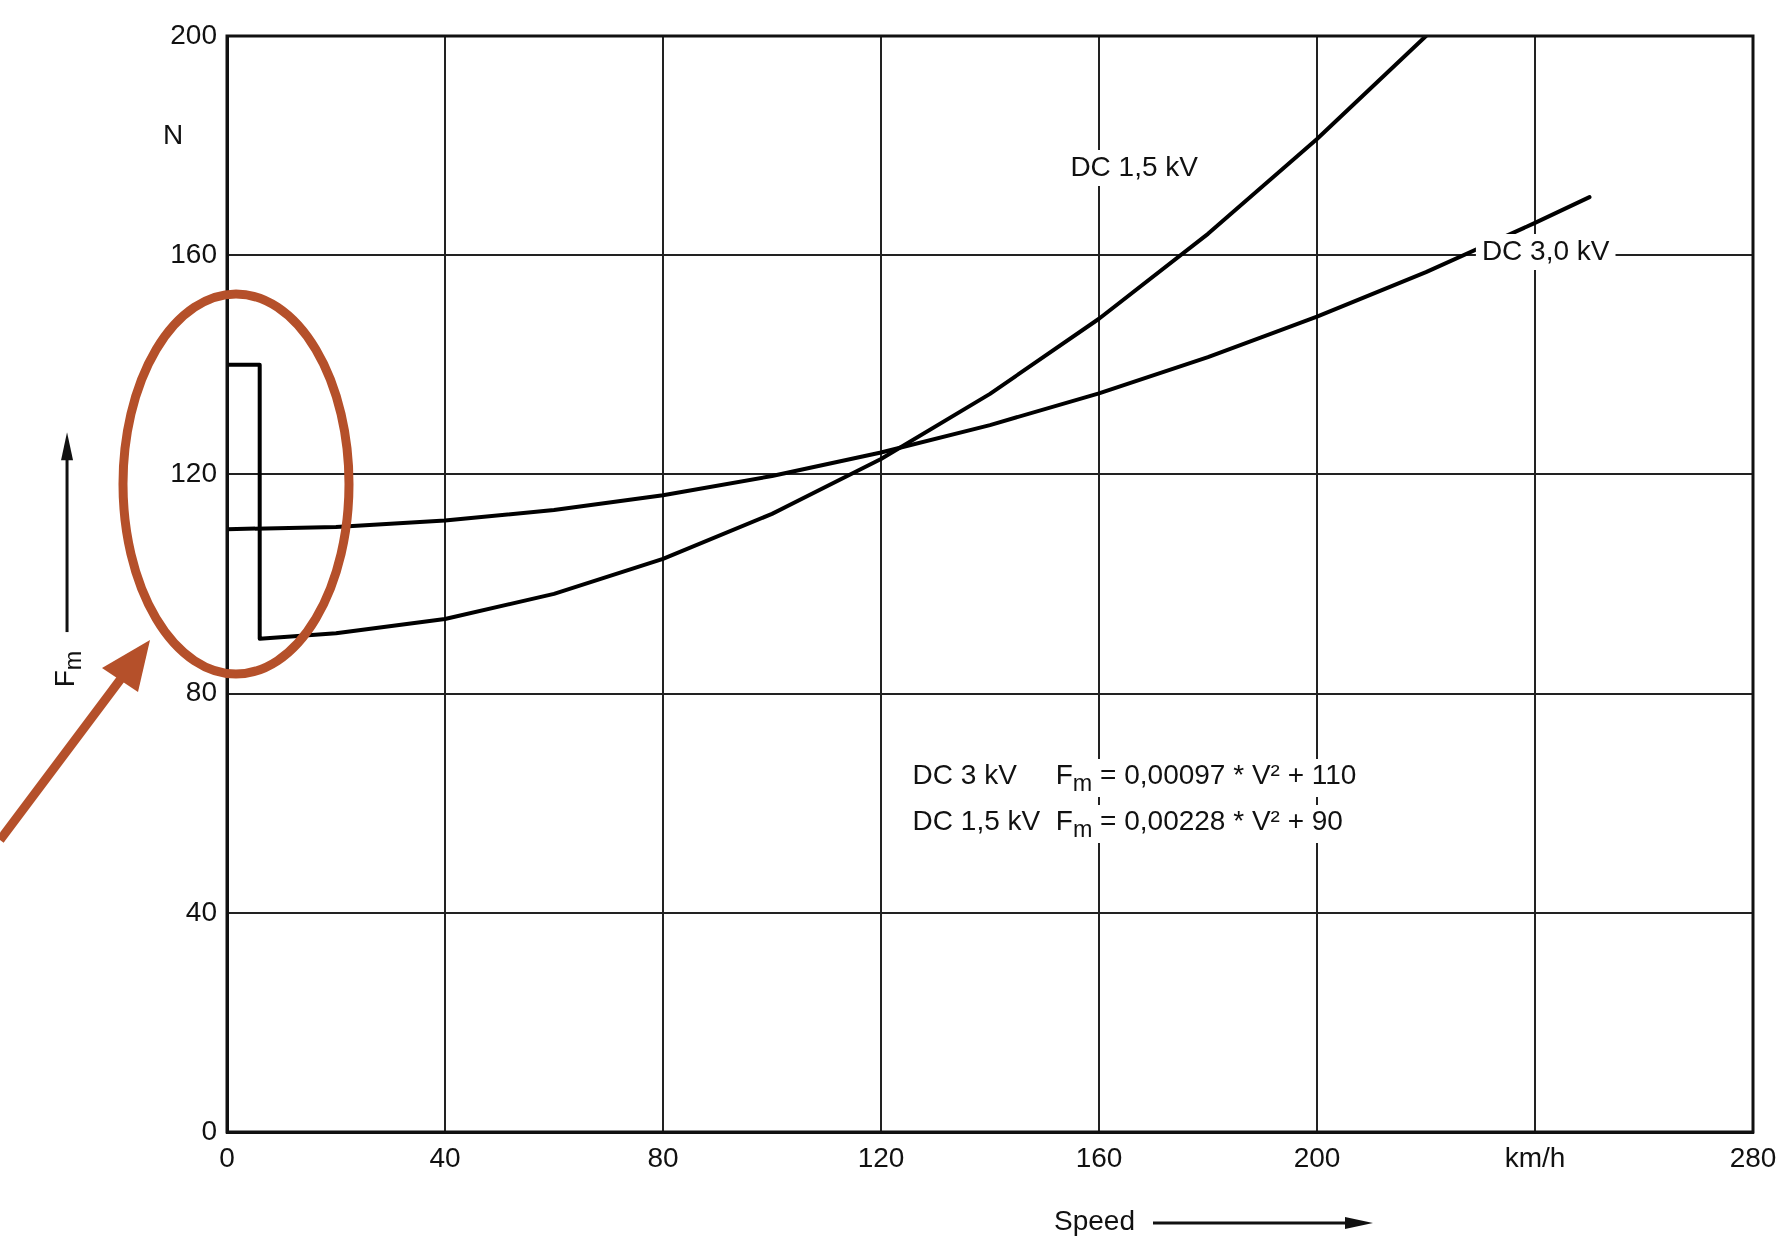 Image resolution: width=1788 pixels, height=1257 pixels. What do you see at coordinates (201, 692) in the screenshot?
I see `y-tick-label: 80` at bounding box center [201, 692].